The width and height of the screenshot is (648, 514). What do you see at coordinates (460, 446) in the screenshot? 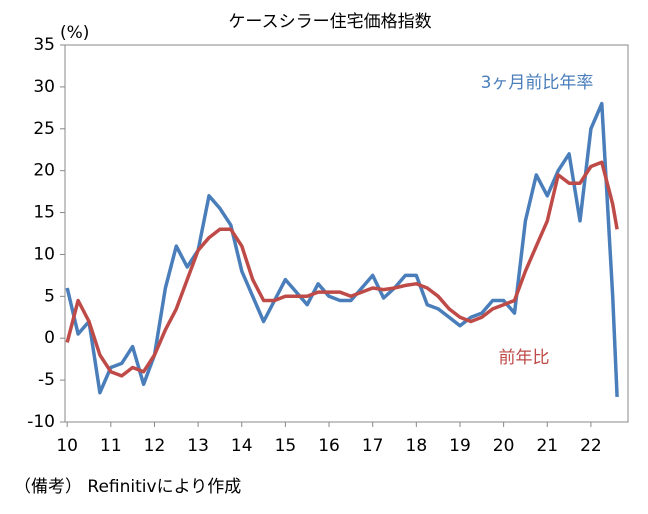
I see `x-tick-label: 19` at bounding box center [460, 446].